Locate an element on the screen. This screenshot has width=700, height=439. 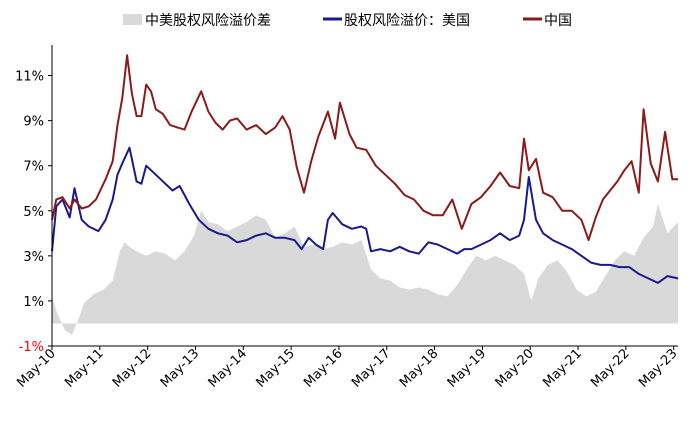
y-tick-label: 3% is located at coordinates (33, 257).